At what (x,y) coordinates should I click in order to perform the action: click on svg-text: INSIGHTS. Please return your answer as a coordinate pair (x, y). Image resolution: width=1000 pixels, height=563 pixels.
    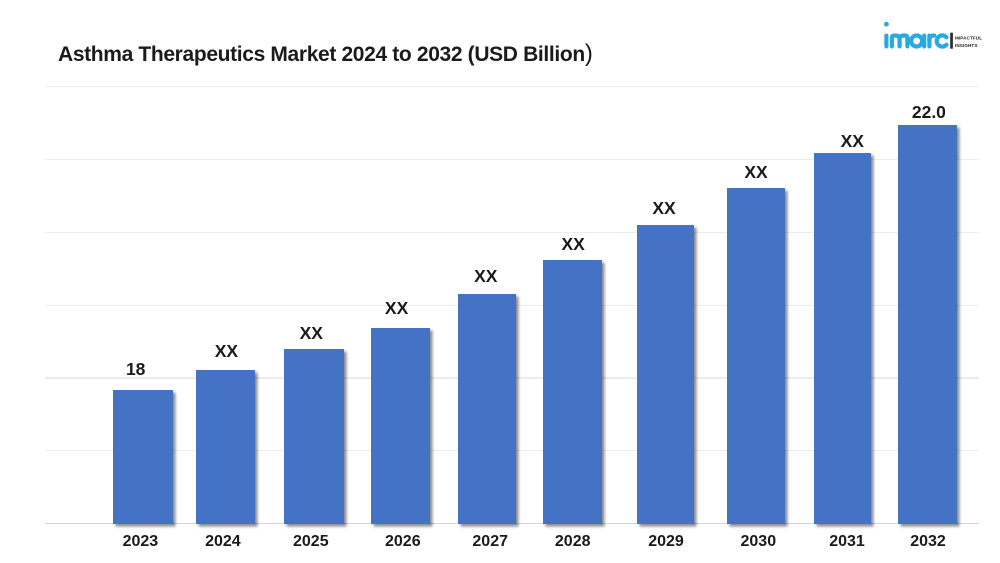
    Looking at the image, I should click on (966, 45).